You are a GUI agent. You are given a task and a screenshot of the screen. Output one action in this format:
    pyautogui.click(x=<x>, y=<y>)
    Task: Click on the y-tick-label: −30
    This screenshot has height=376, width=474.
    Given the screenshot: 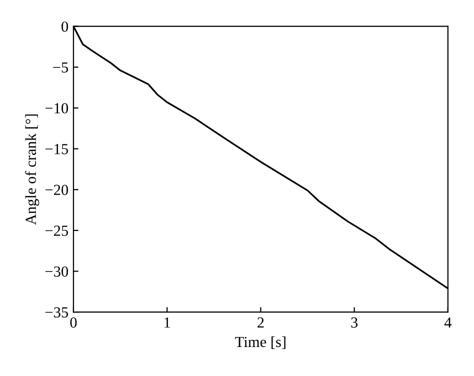 What is the action you would take?
    pyautogui.click(x=56, y=271)
    